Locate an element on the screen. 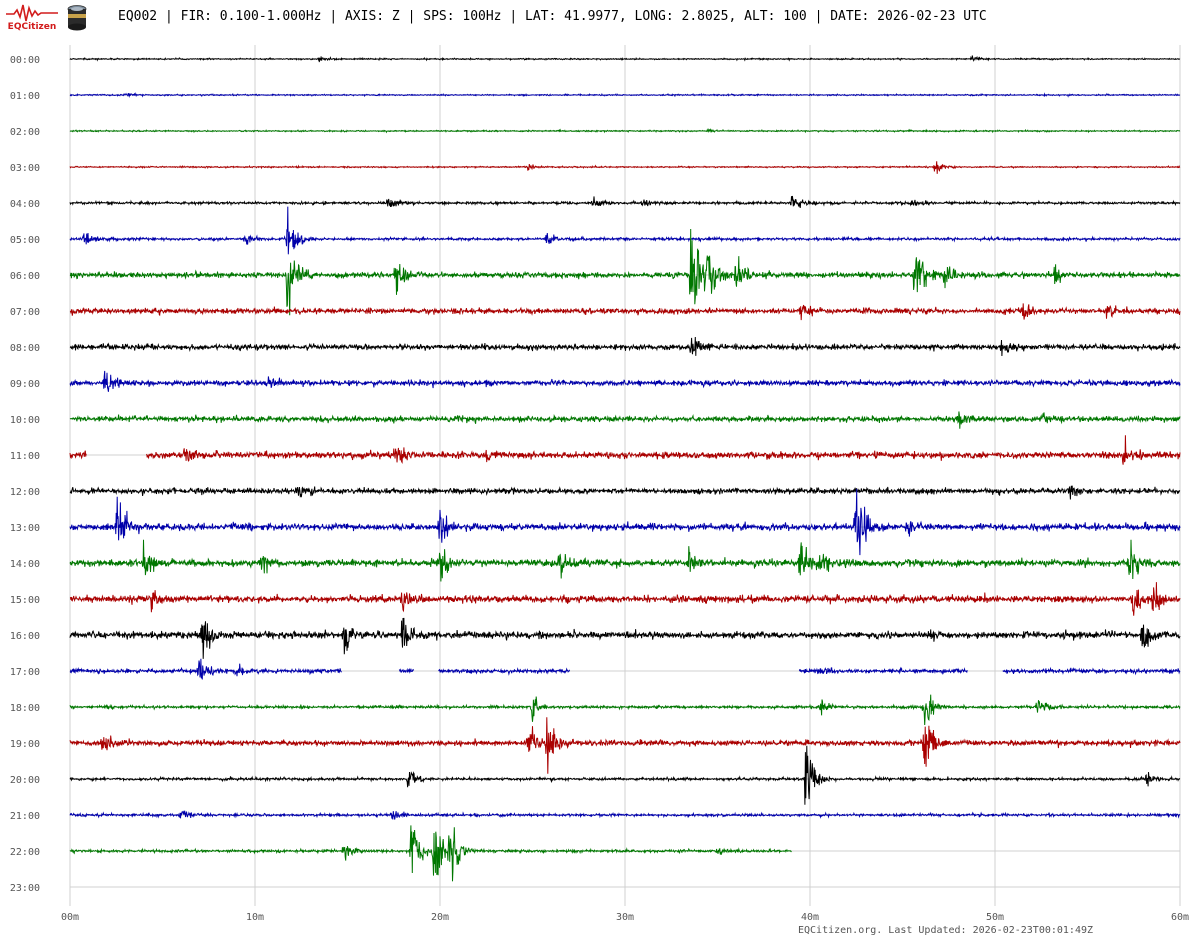 The image size is (1200, 940). x-tick-label: 30m is located at coordinates (625, 917).